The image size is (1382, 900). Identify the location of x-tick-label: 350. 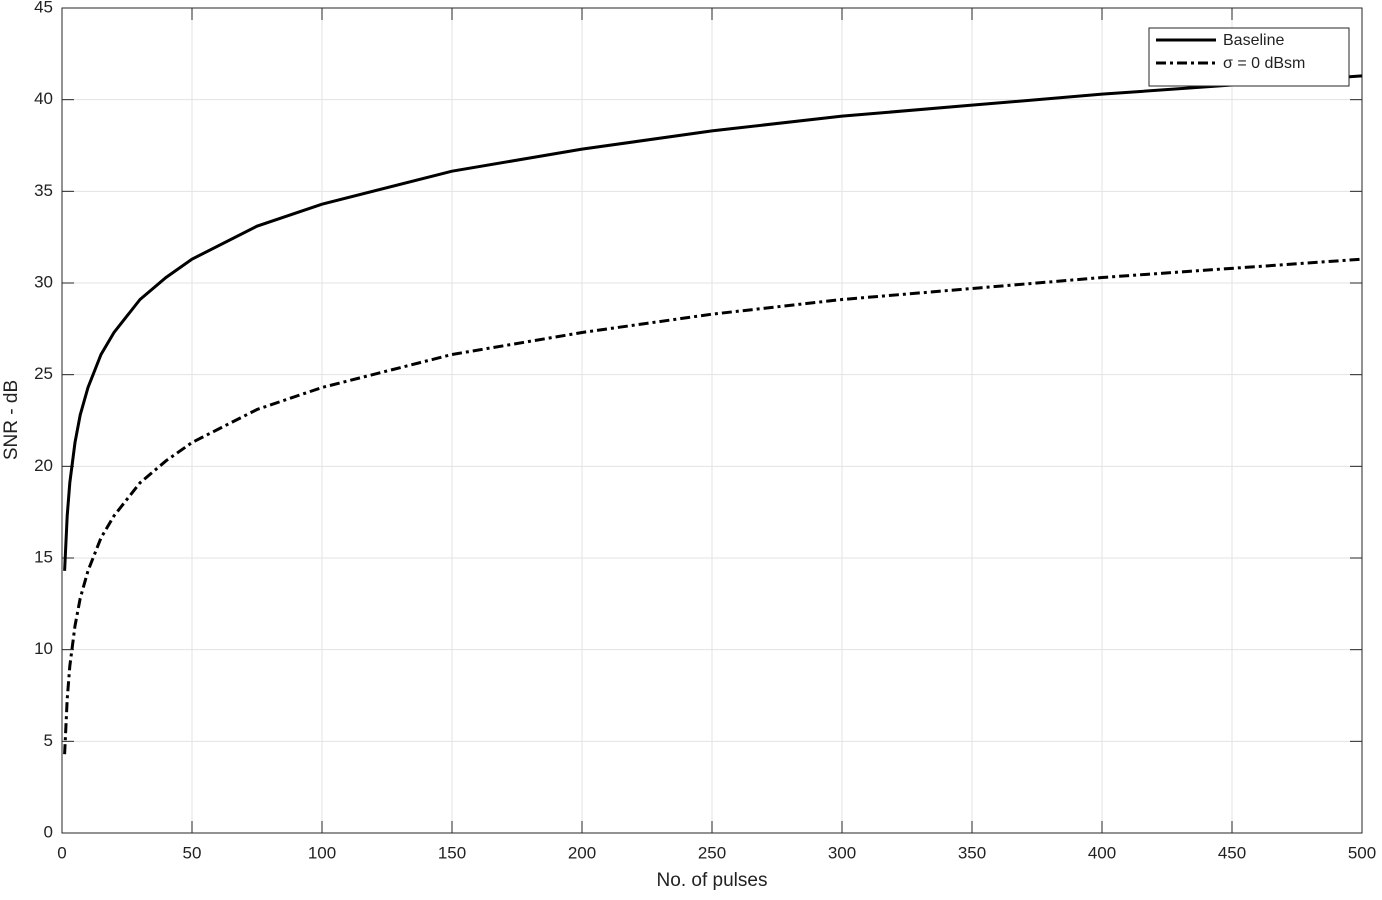
(972, 852).